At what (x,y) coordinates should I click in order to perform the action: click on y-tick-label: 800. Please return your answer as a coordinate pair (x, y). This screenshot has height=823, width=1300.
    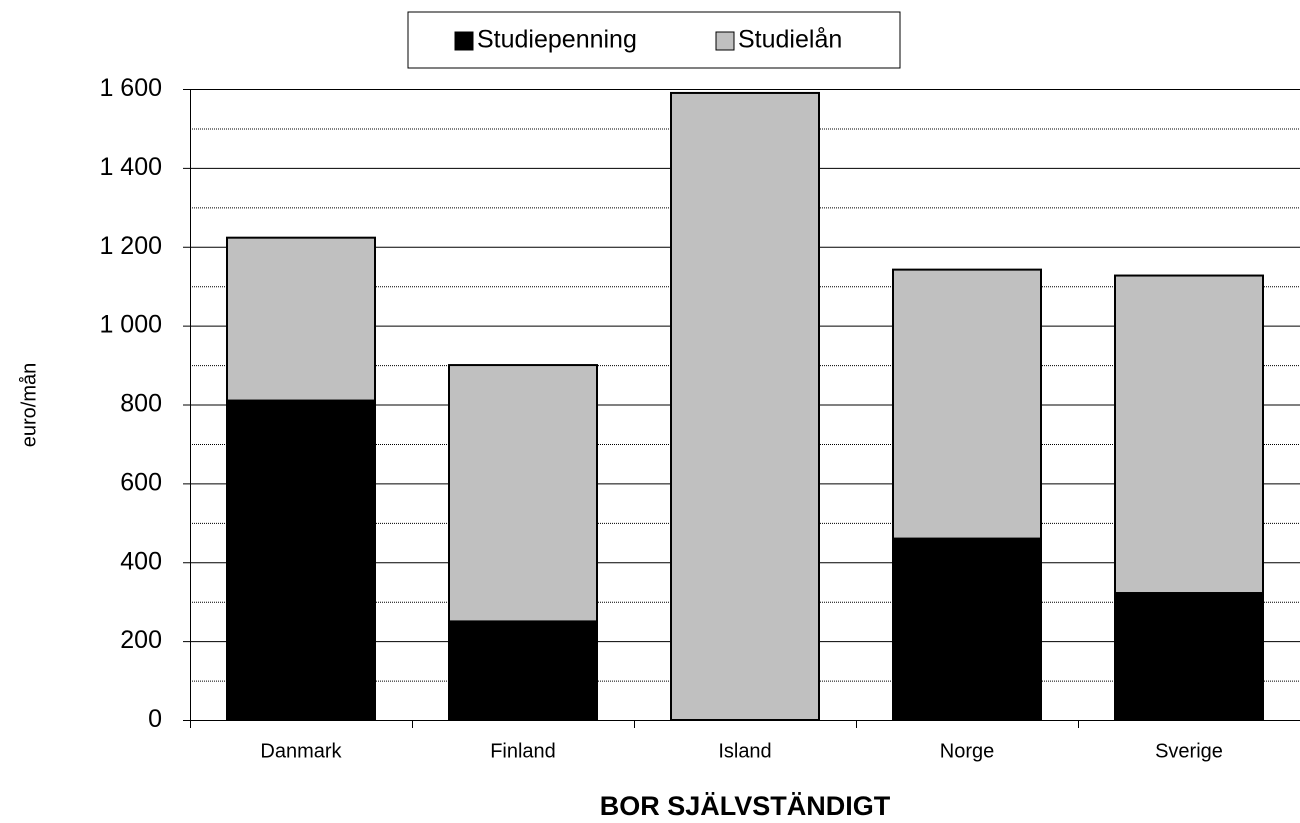
    Looking at the image, I should click on (141, 404).